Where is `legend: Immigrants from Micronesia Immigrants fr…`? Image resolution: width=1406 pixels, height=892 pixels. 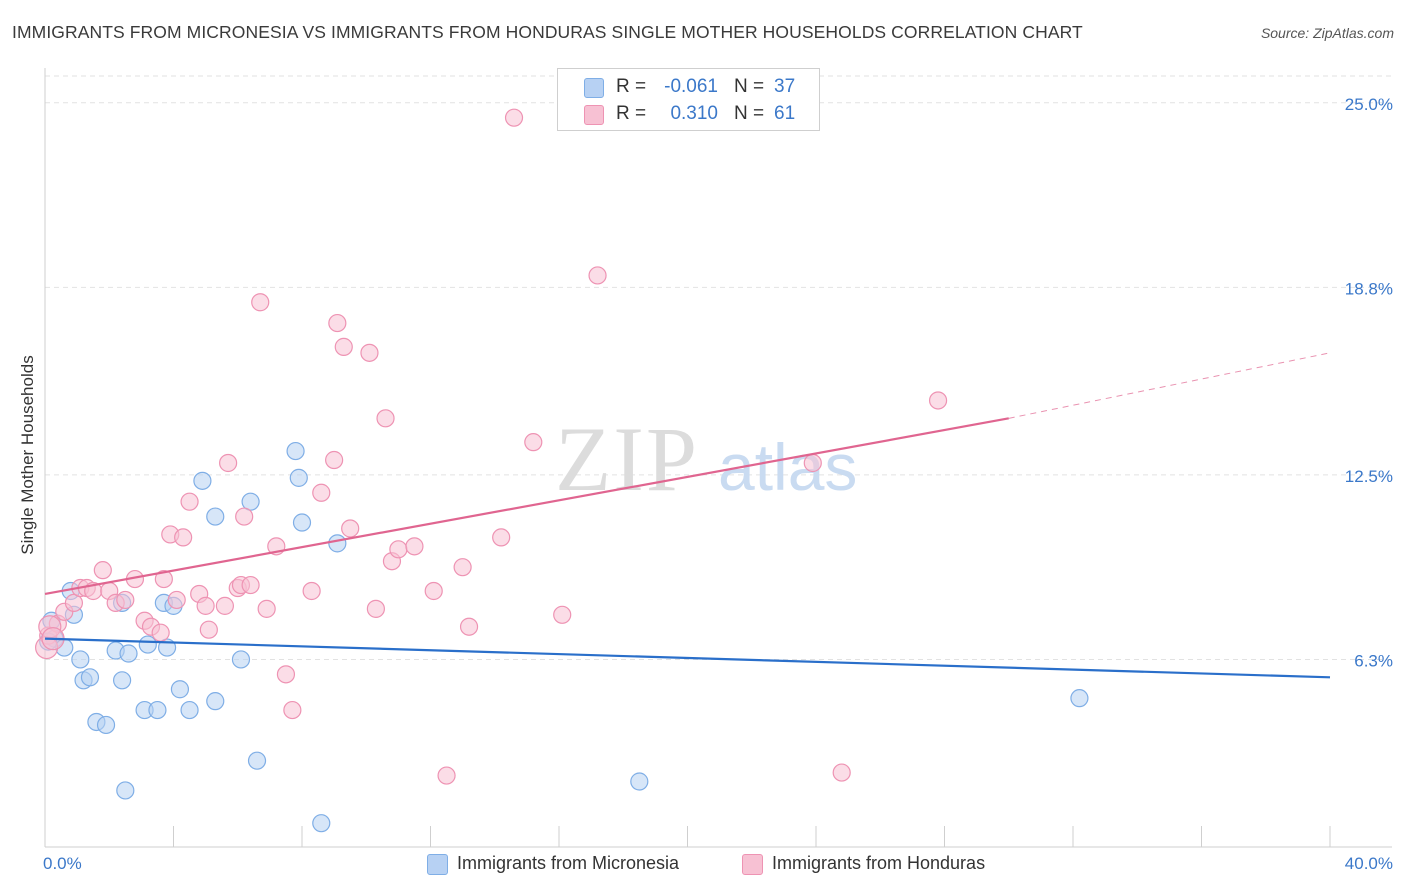
legend: Immigrants from Micronesia Immigrants fr… is located at coordinates (703, 865).